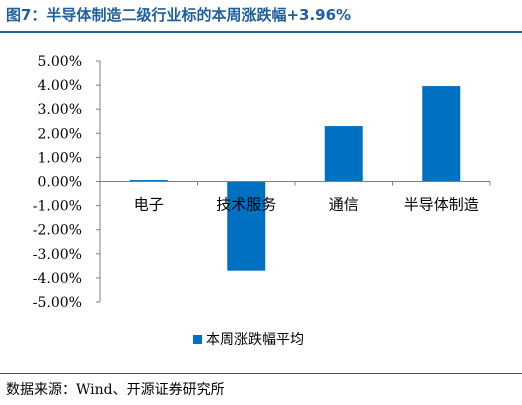 This screenshot has width=522, height=405. I want to click on x-axis-labels: 电子 技术服务 通信 半导体制造, so click(306, 205).